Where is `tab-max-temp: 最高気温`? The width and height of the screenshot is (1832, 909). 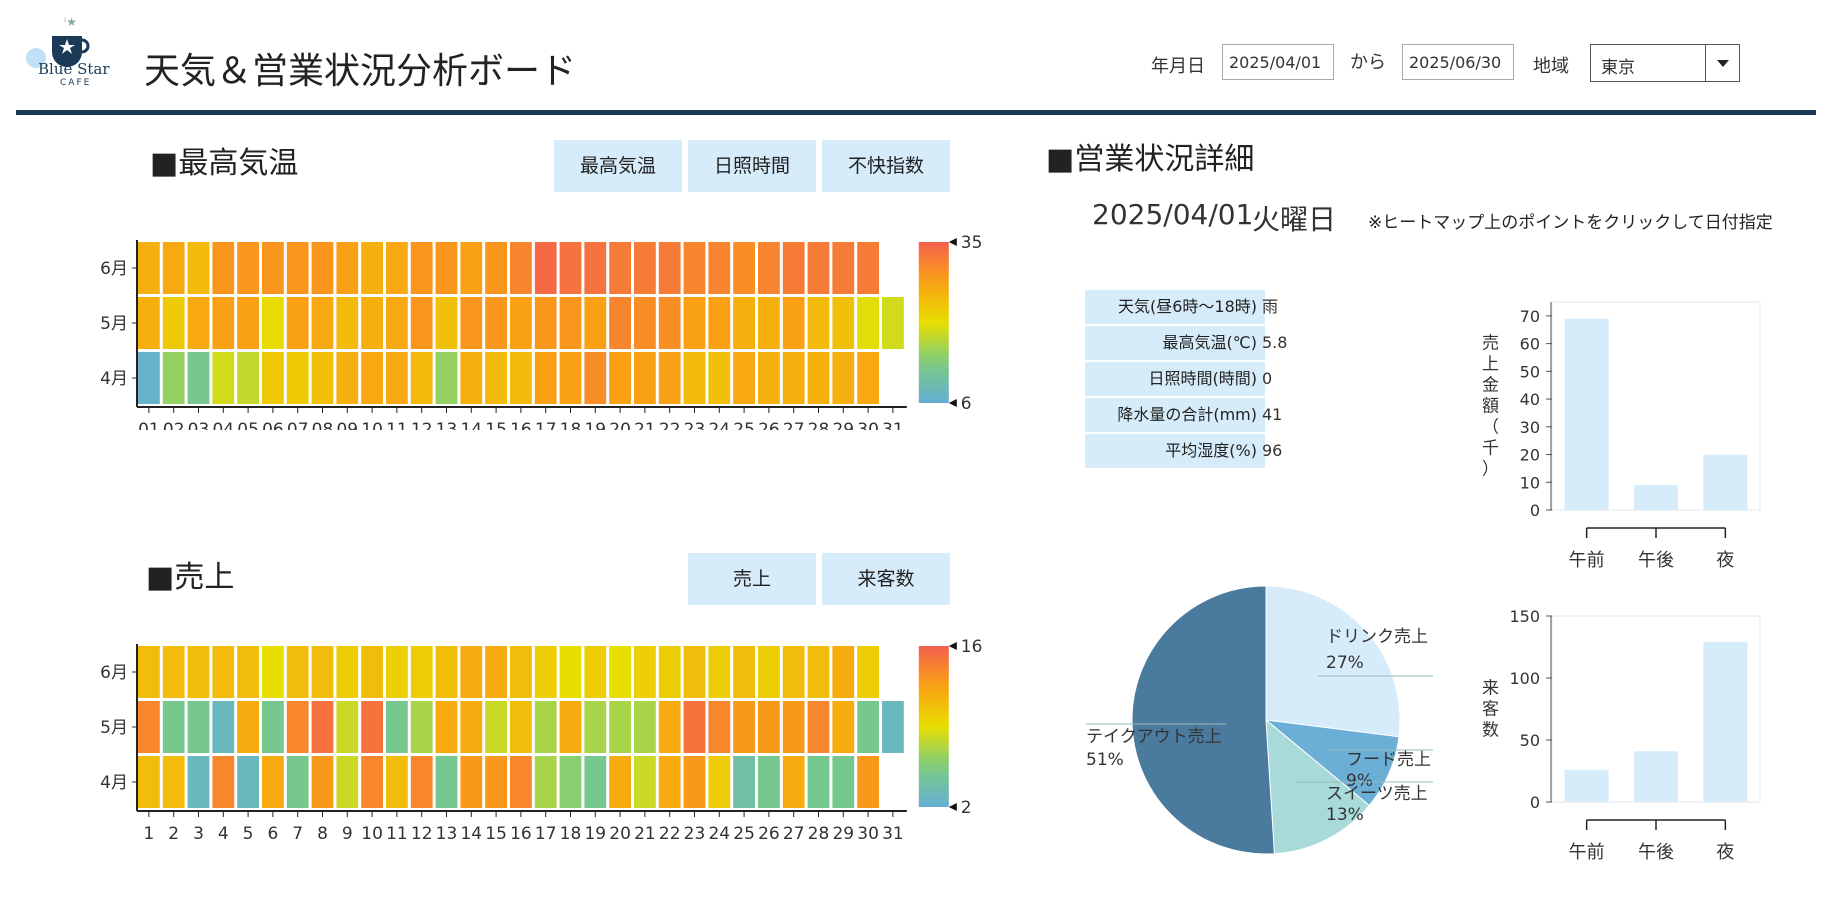 tab-max-temp: 最高気温 is located at coordinates (618, 166).